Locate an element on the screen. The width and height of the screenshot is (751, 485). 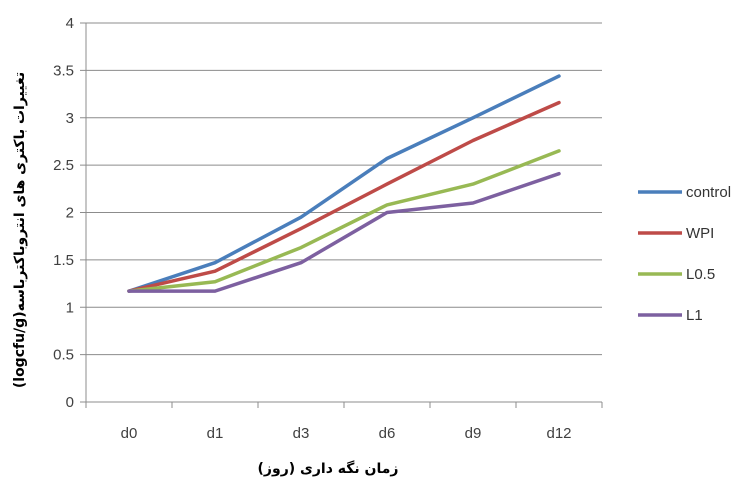
legend-item: control is located at coordinates (684, 192).